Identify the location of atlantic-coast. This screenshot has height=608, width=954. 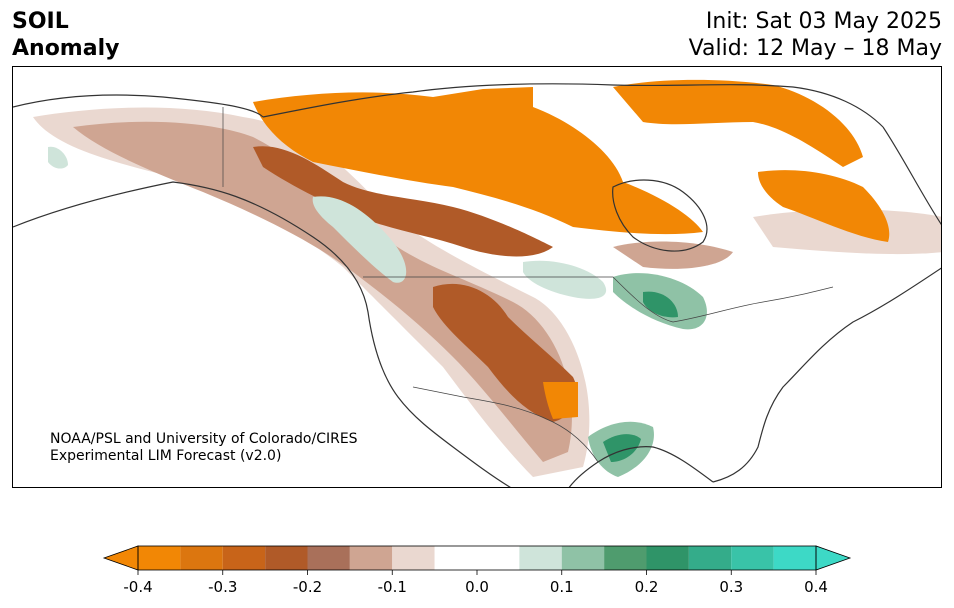
(826, 304).